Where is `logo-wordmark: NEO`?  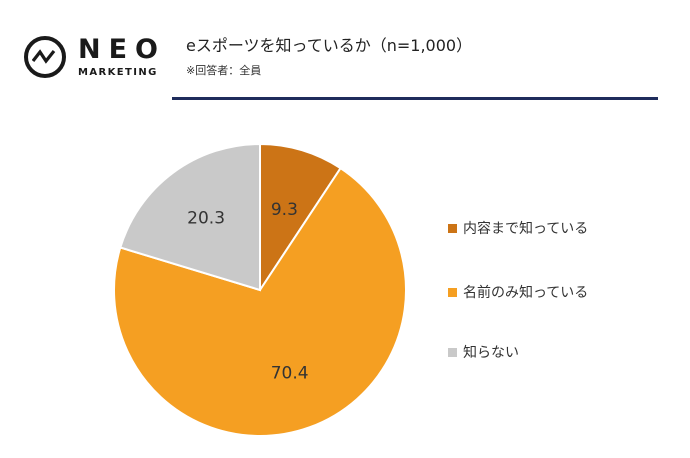
logo-wordmark: NEO is located at coordinates (122, 49).